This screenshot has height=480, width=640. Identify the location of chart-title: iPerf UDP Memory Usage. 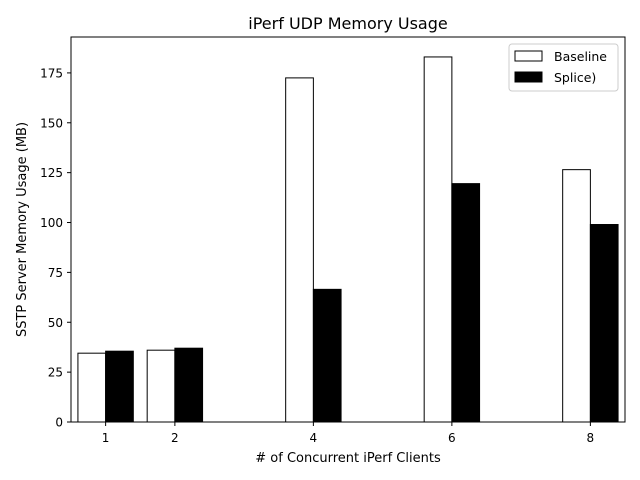
(347, 23).